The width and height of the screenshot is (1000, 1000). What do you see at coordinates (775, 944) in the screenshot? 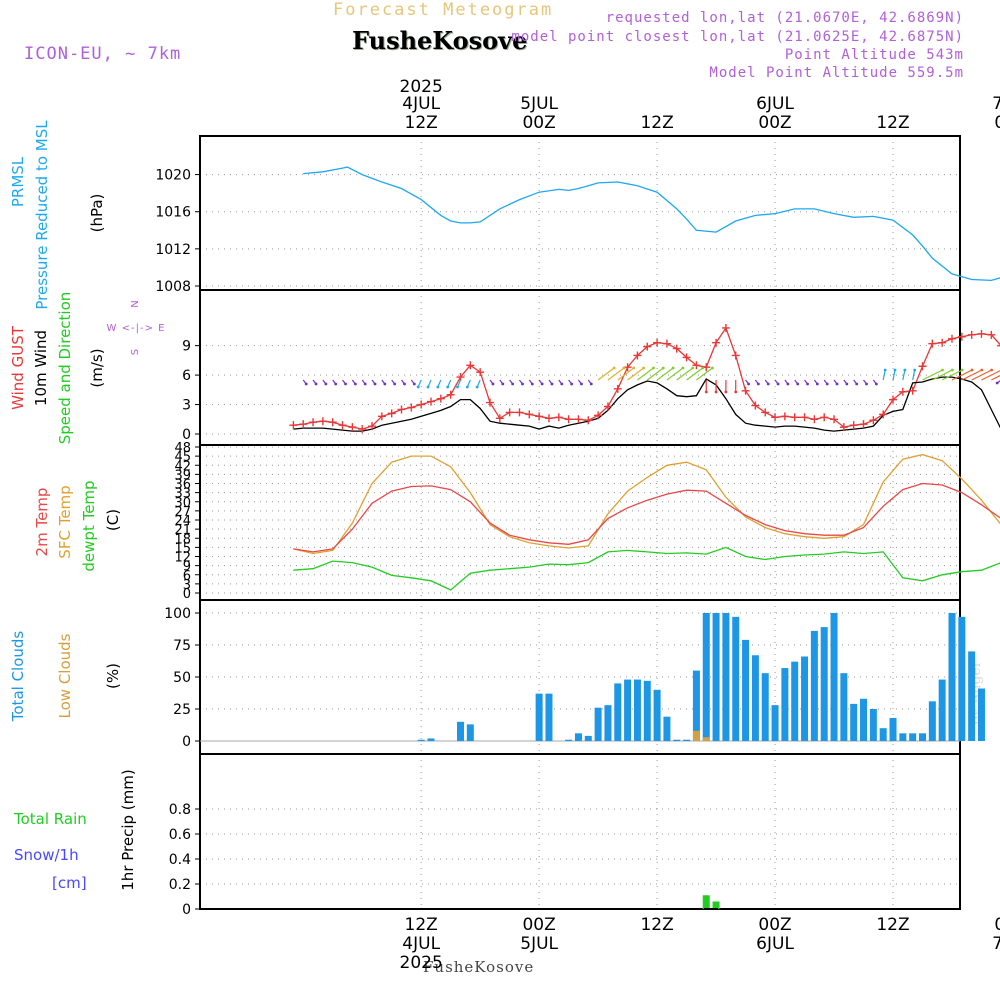
I see `bottom-time-label: 6JUL` at bounding box center [775, 944].